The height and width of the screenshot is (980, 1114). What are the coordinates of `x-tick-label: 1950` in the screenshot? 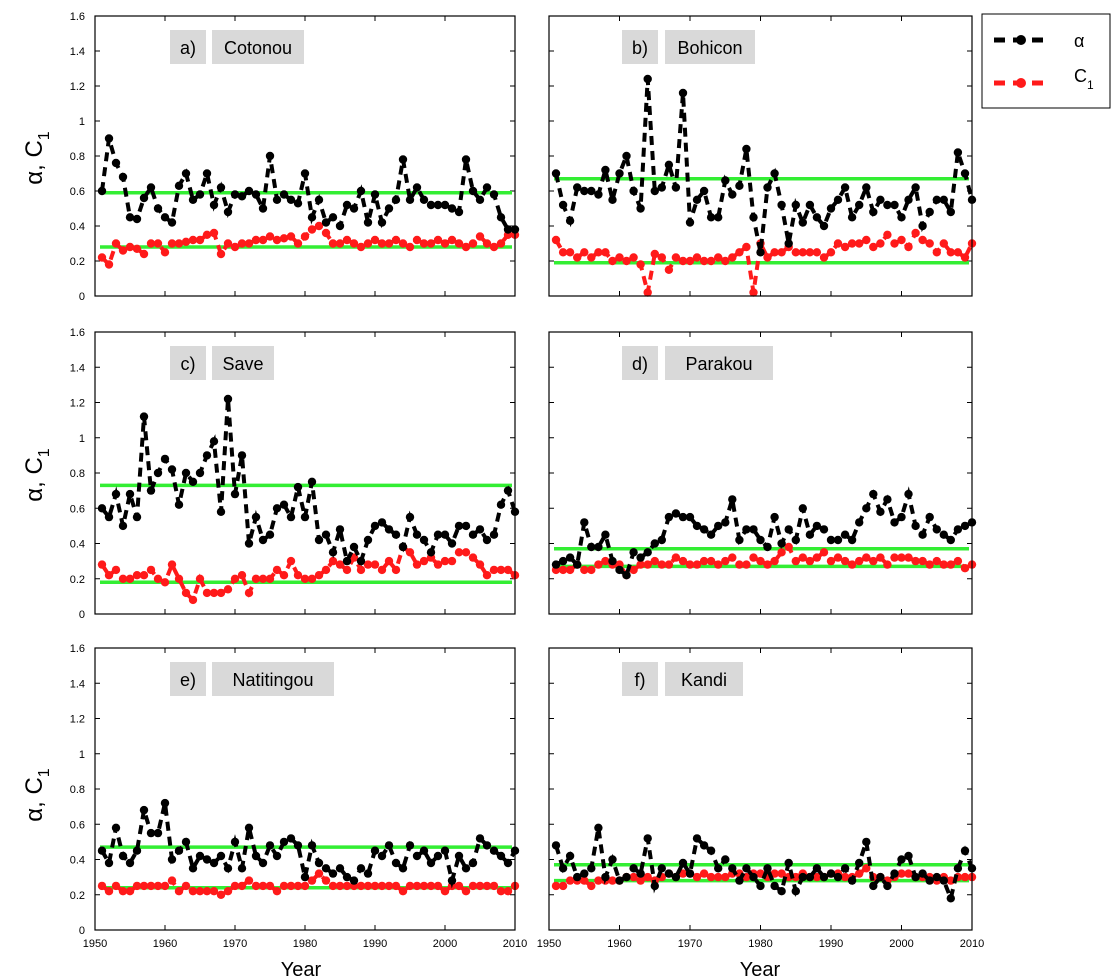 It's located at (549, 944).